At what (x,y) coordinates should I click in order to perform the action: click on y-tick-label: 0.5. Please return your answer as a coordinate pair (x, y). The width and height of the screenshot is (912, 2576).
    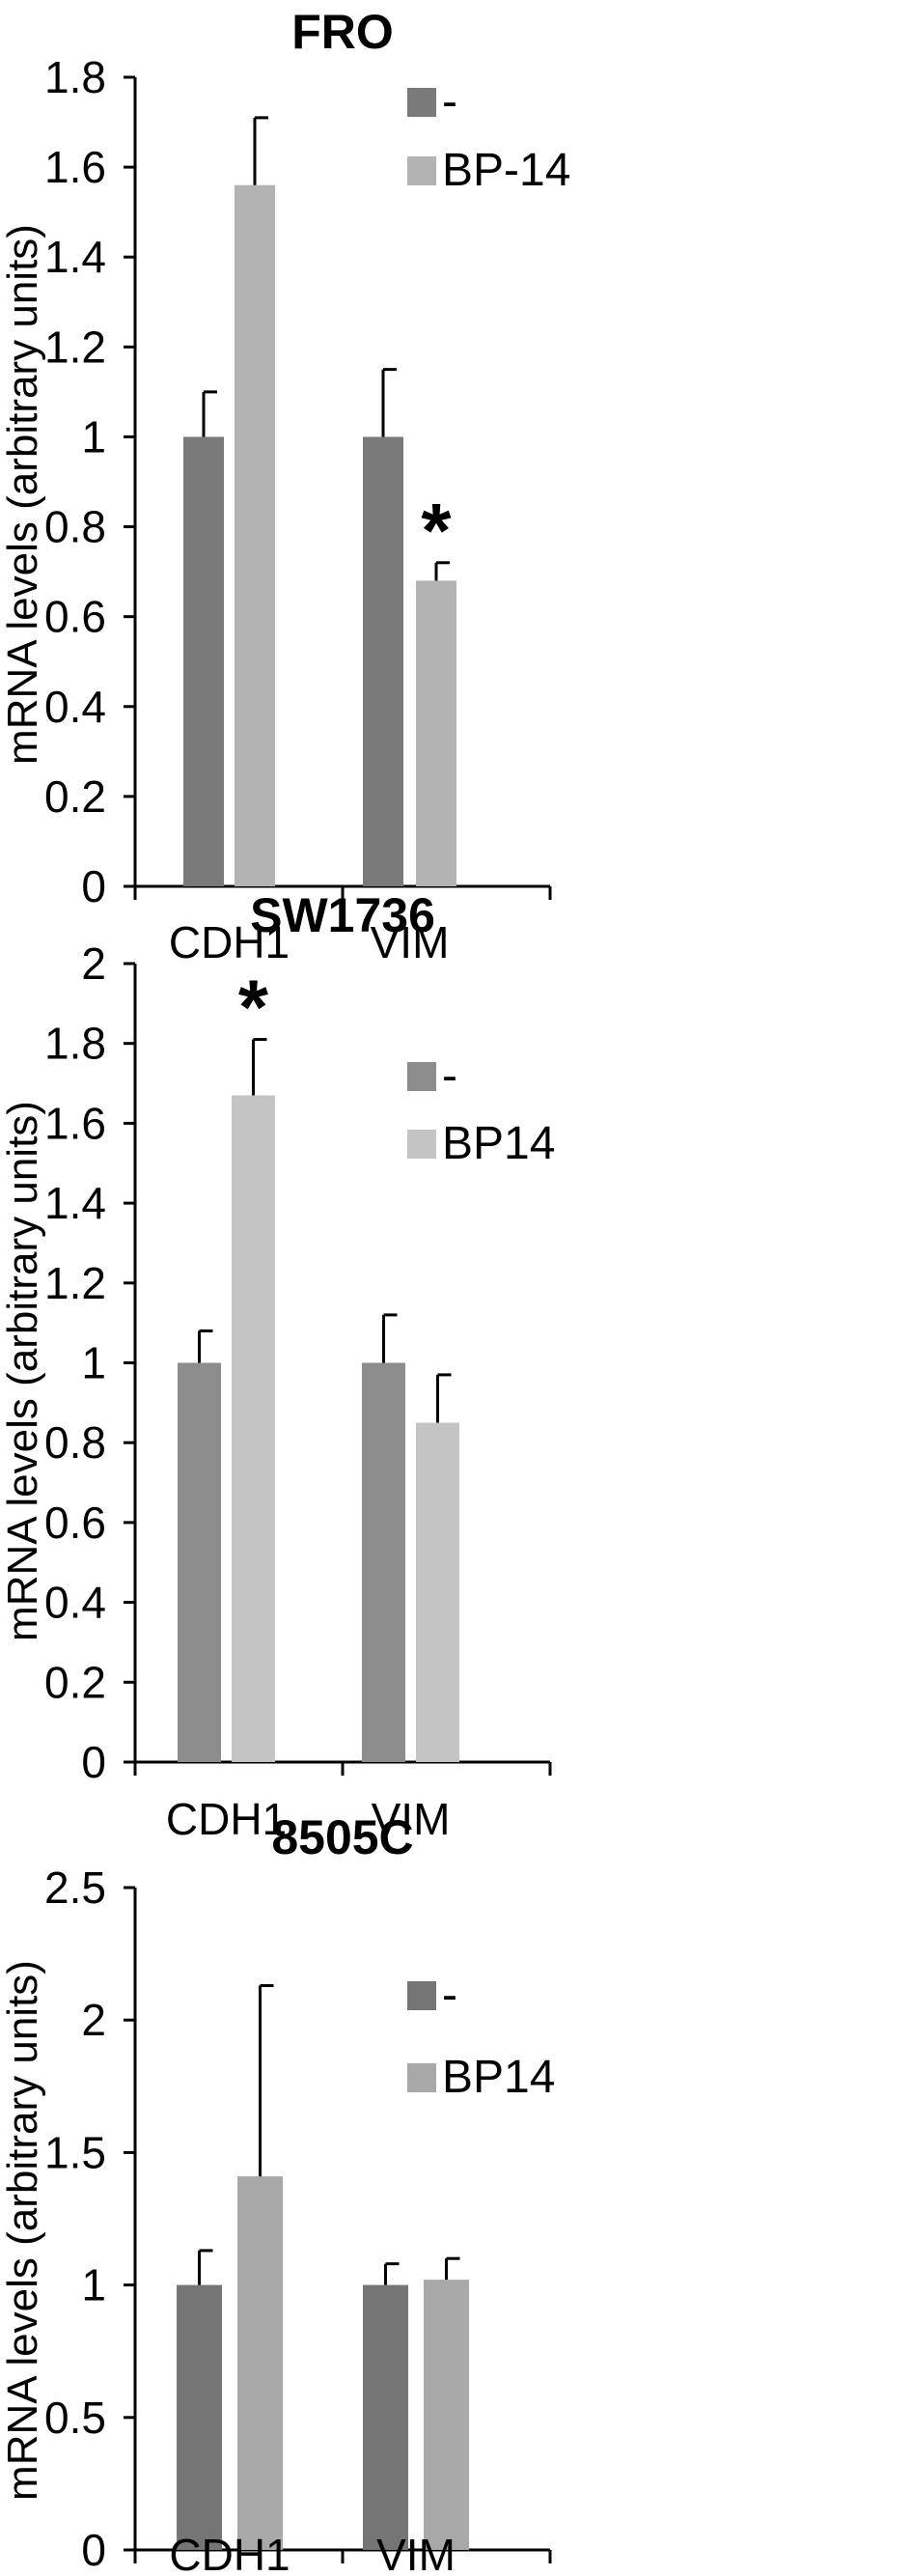
    Looking at the image, I should click on (75, 2418).